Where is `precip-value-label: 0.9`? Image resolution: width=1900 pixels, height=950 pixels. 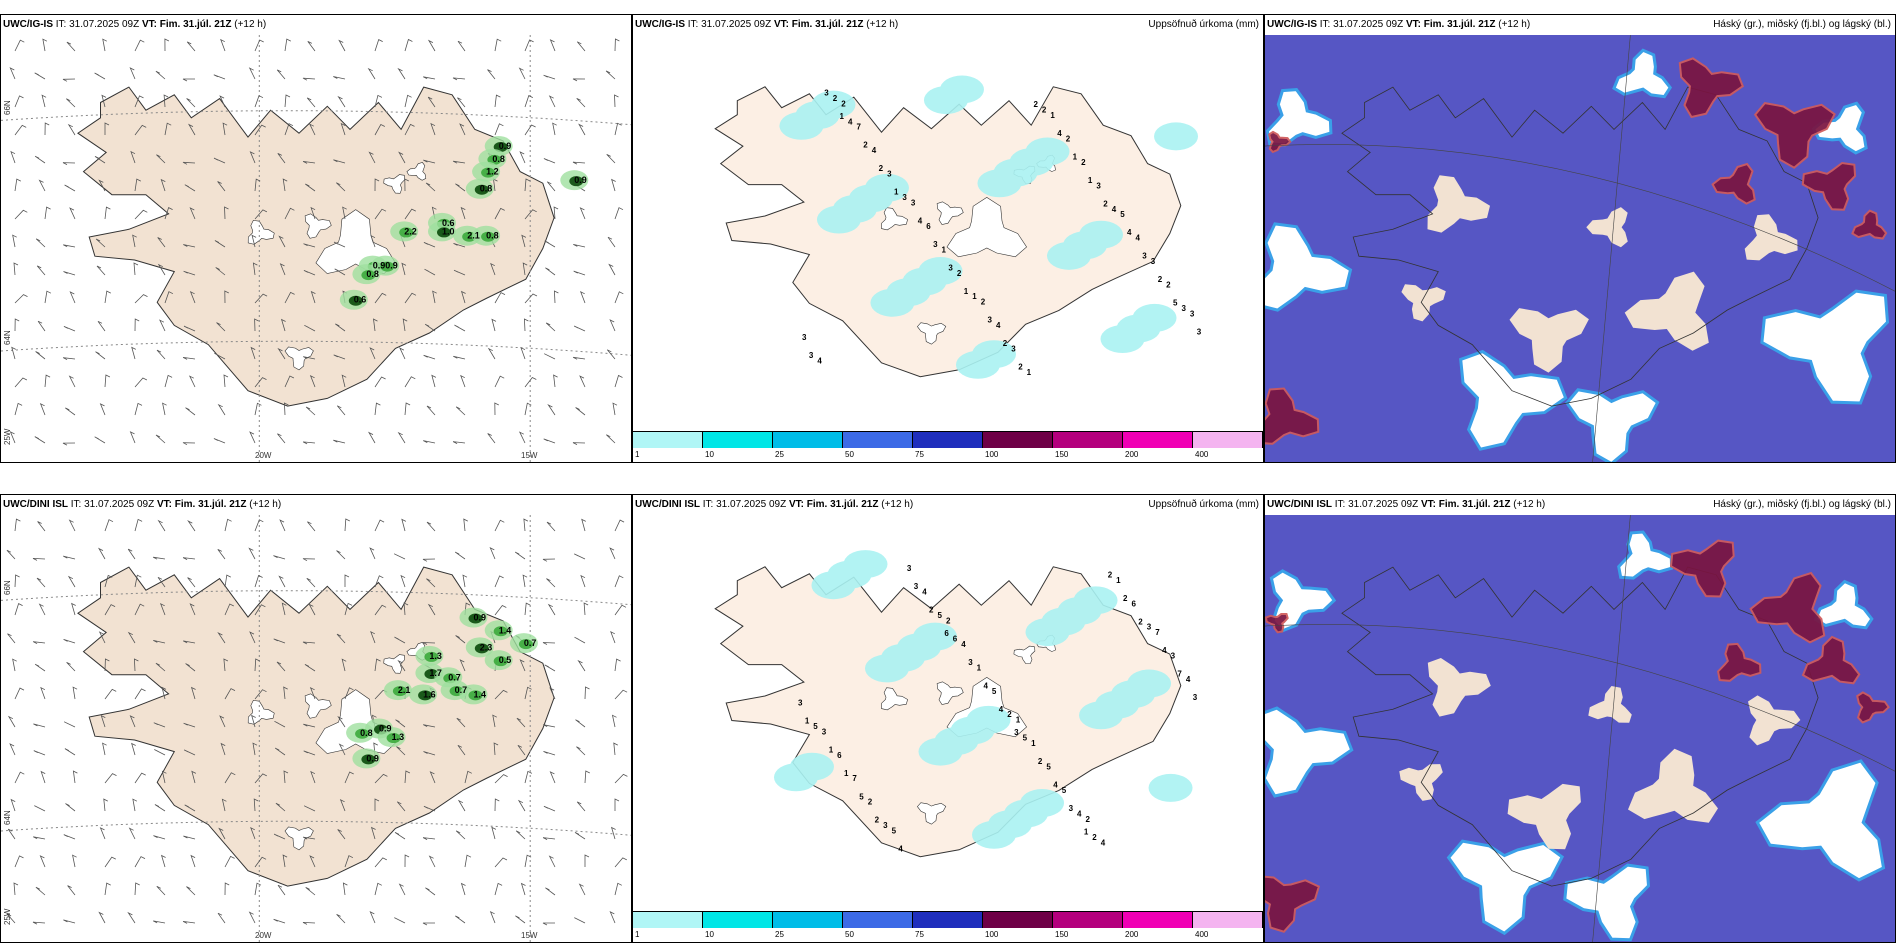 precip-value-label: 0.9 is located at coordinates (372, 758).